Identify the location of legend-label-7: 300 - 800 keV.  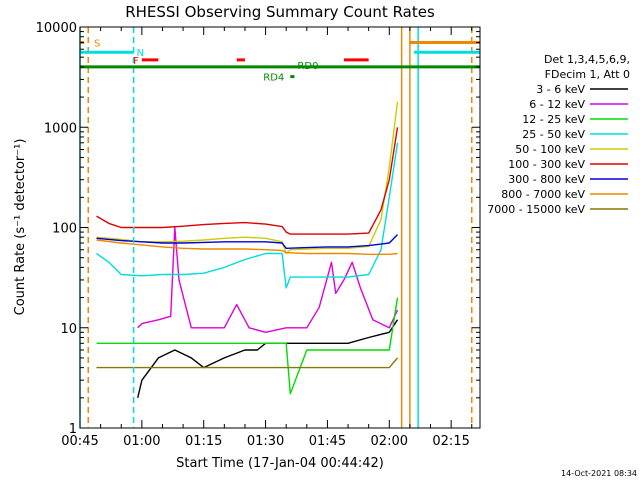
(546, 179).